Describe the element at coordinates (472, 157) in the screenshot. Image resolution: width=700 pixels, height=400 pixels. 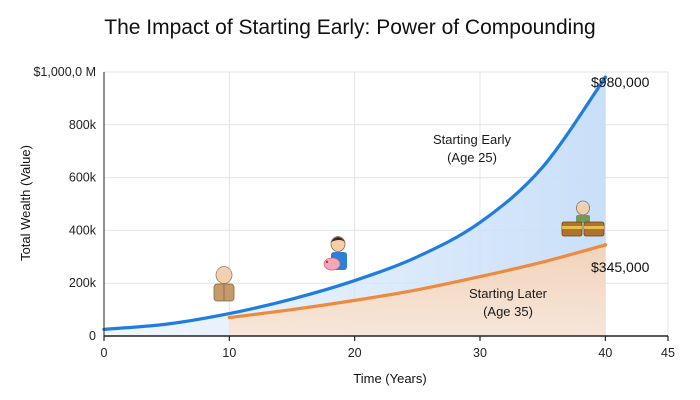
I see `early-series-age: (Age 25)` at that location.